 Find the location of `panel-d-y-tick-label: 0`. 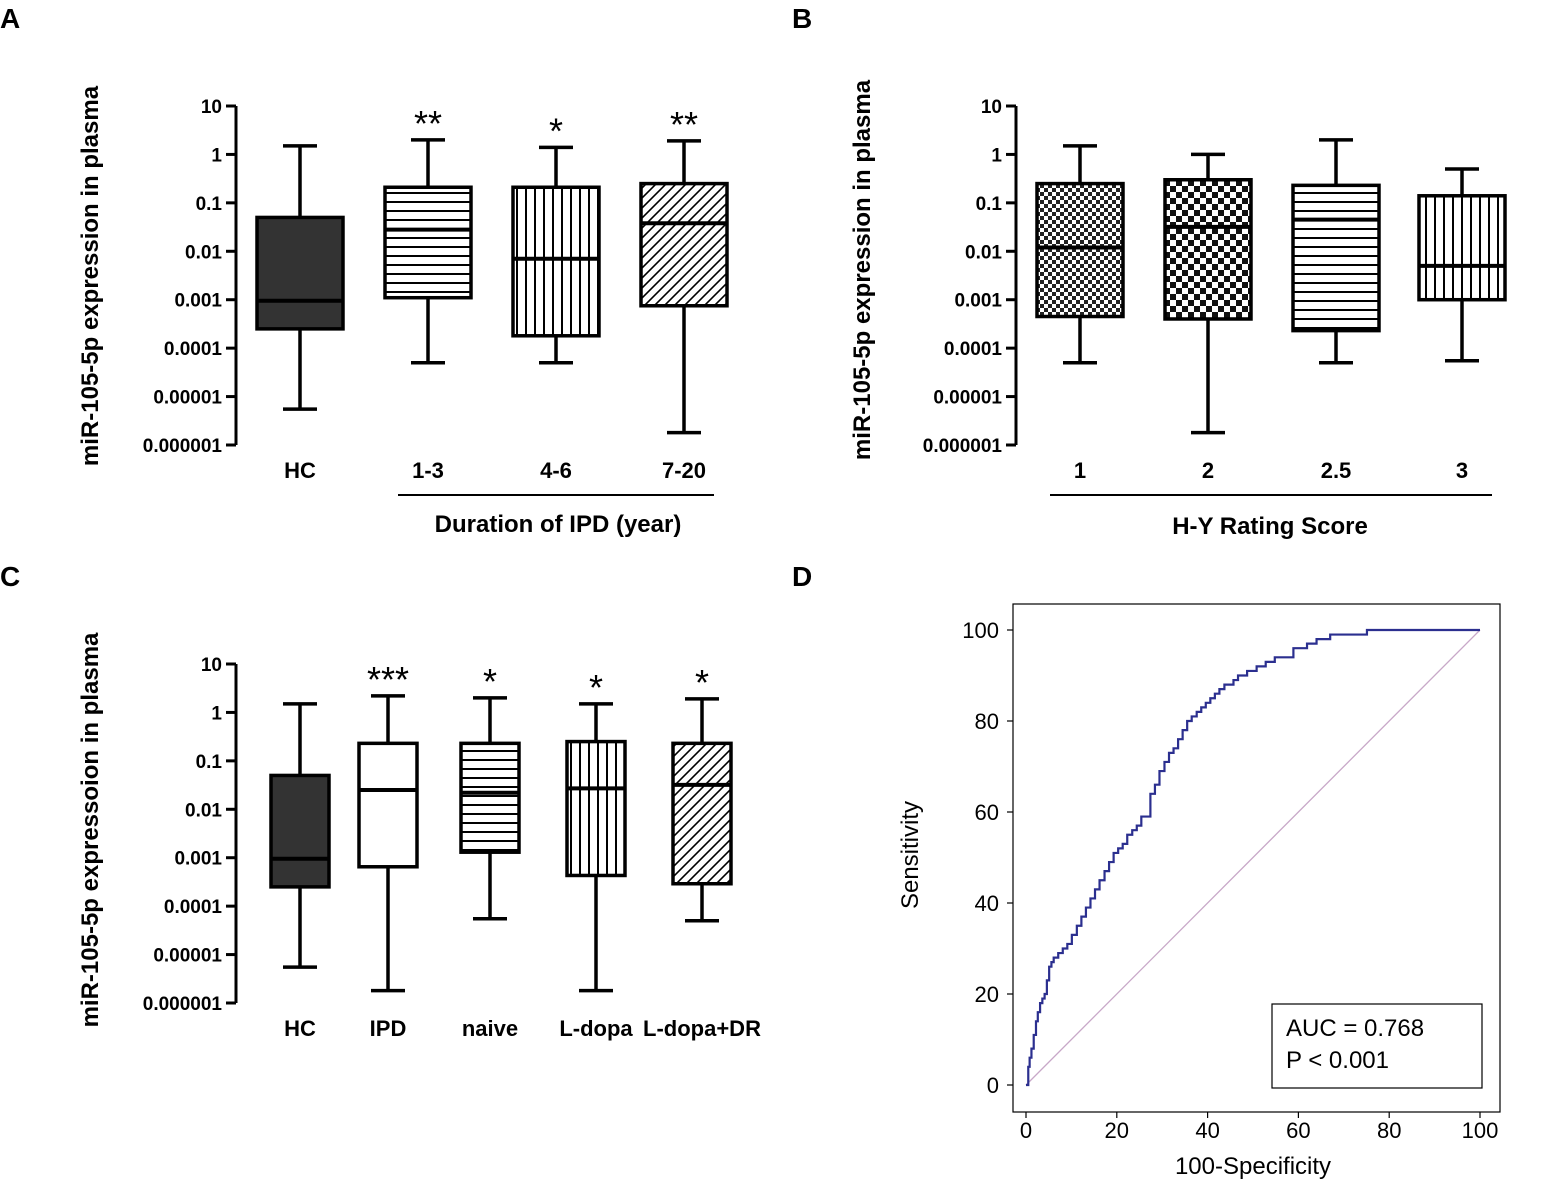

panel-d-y-tick-label: 0 is located at coordinates (993, 1085).